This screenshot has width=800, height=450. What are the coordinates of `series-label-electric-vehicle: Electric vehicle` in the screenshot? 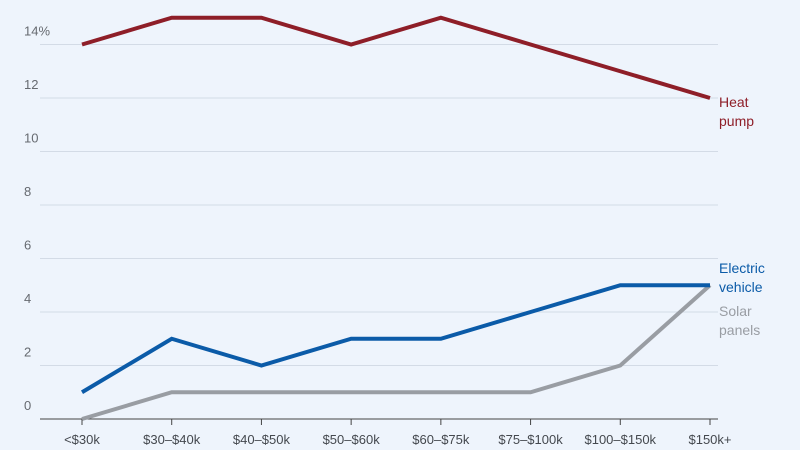 It's located at (742, 277).